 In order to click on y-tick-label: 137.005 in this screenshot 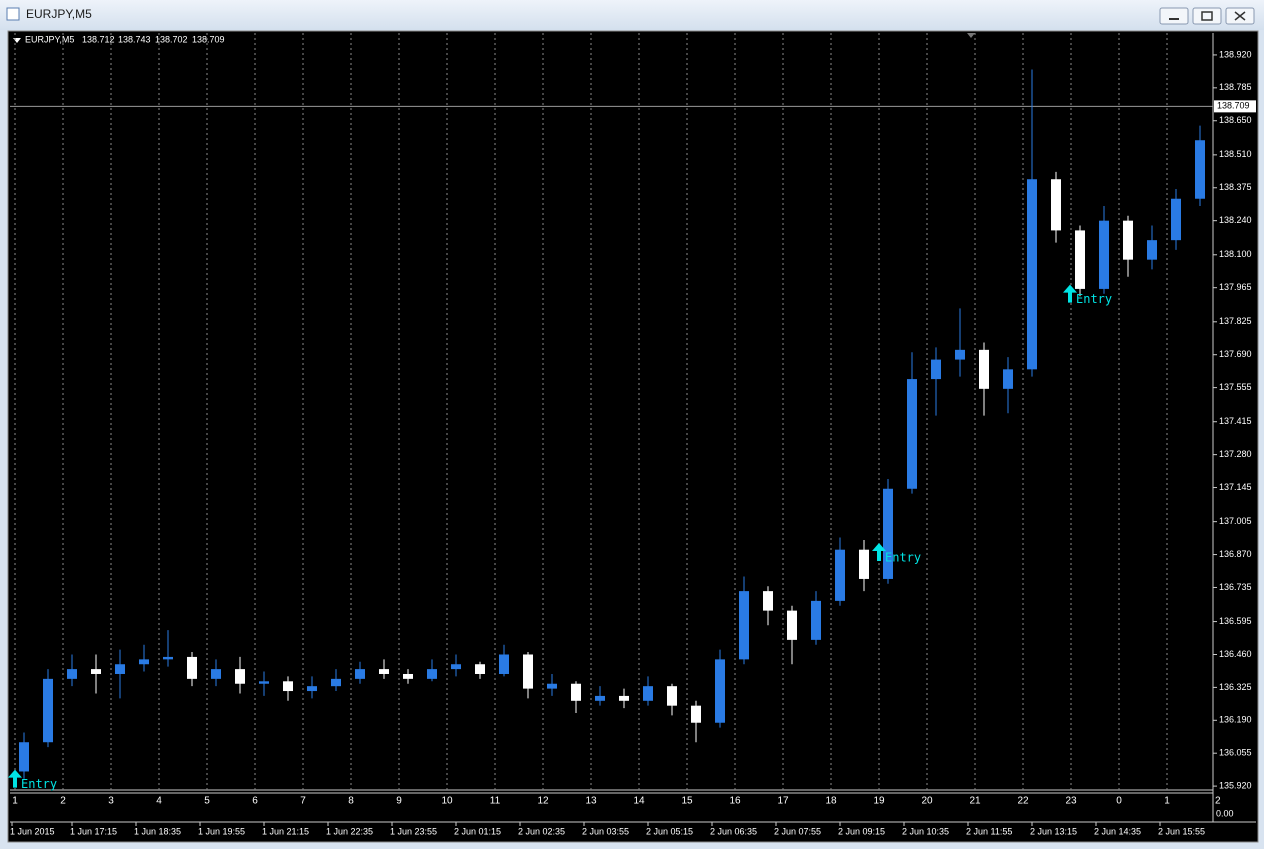, I will do `click(1235, 521)`.